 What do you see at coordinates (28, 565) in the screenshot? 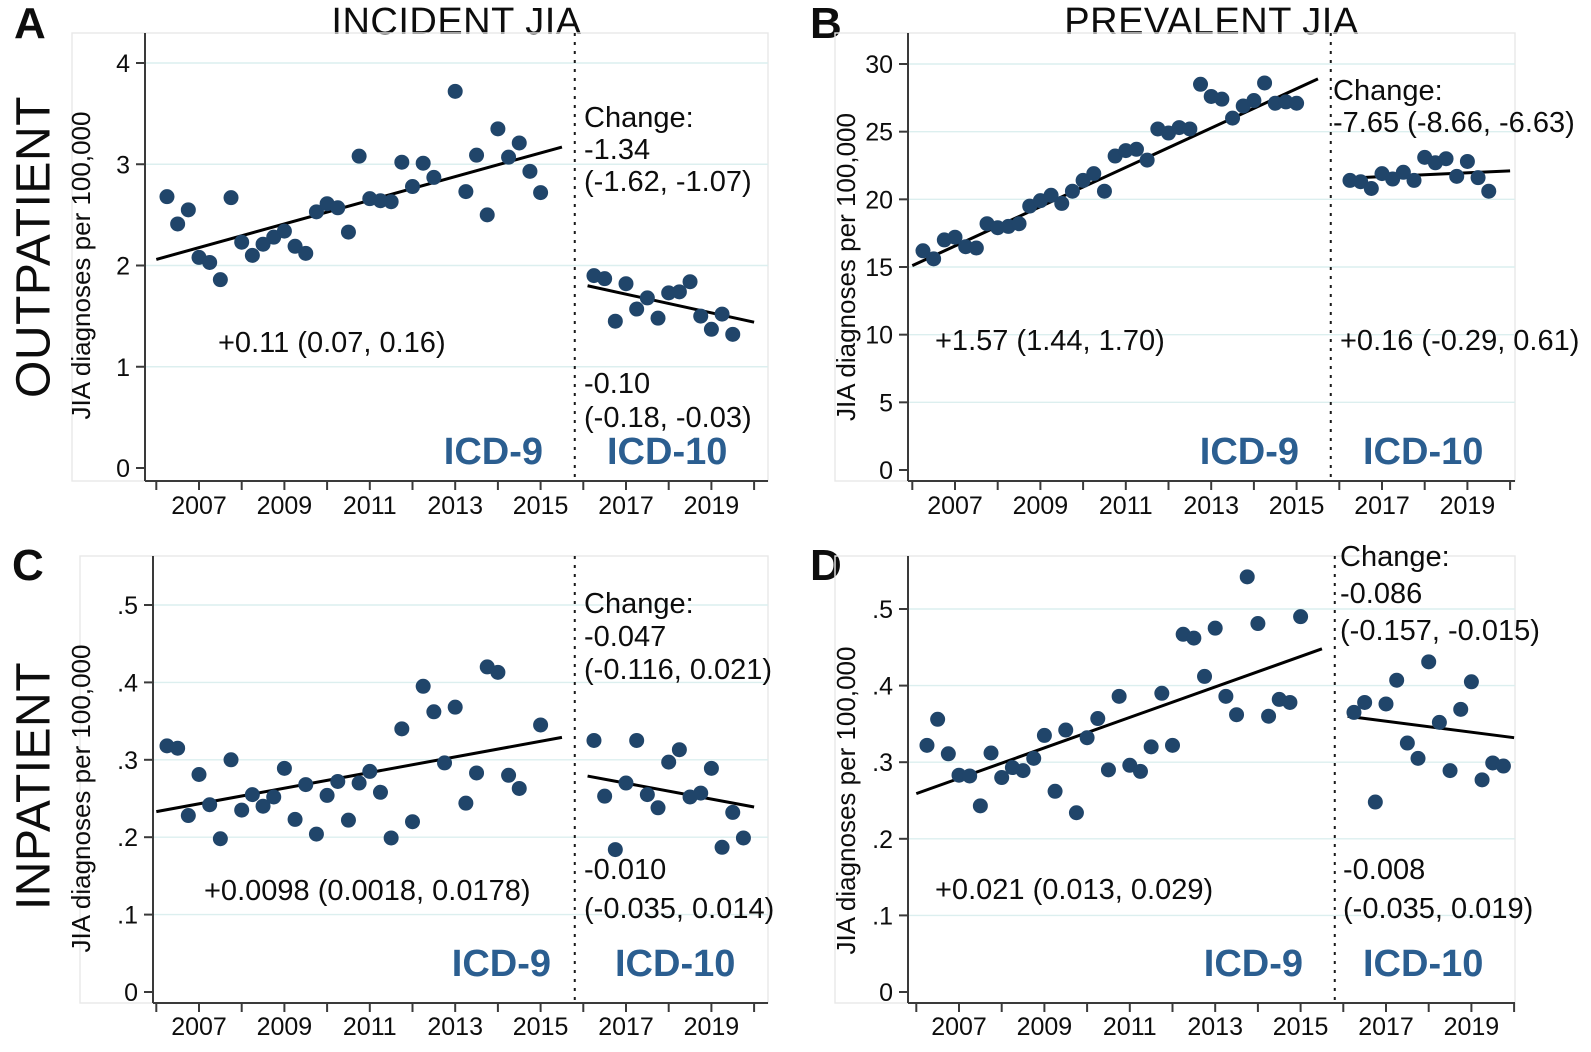
I see `panel-letter-c: C` at bounding box center [28, 565].